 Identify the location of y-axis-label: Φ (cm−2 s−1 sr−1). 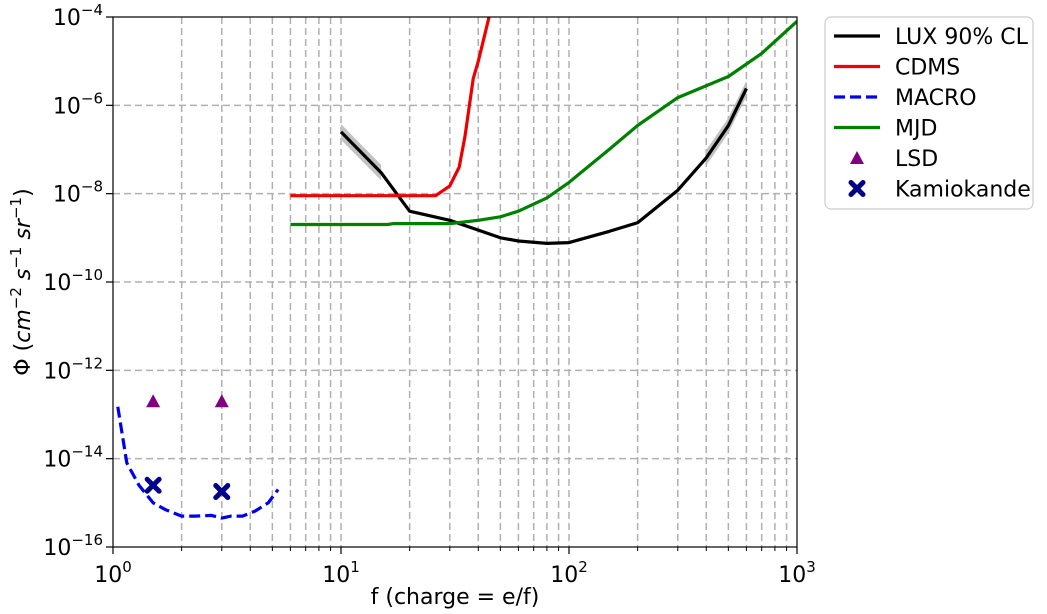
(21, 281).